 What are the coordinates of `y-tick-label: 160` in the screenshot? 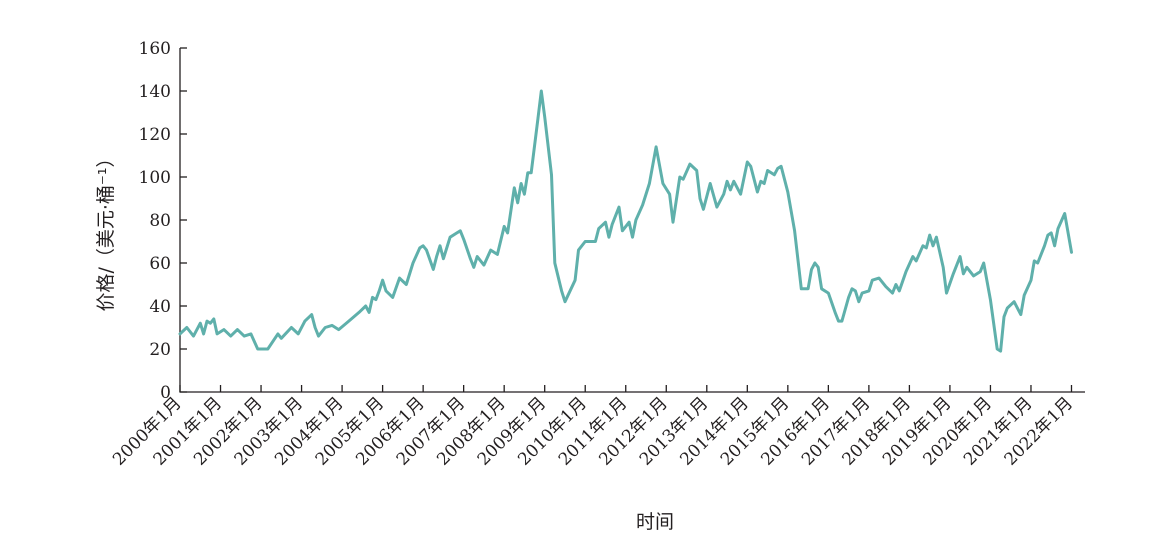 It's located at (155, 49).